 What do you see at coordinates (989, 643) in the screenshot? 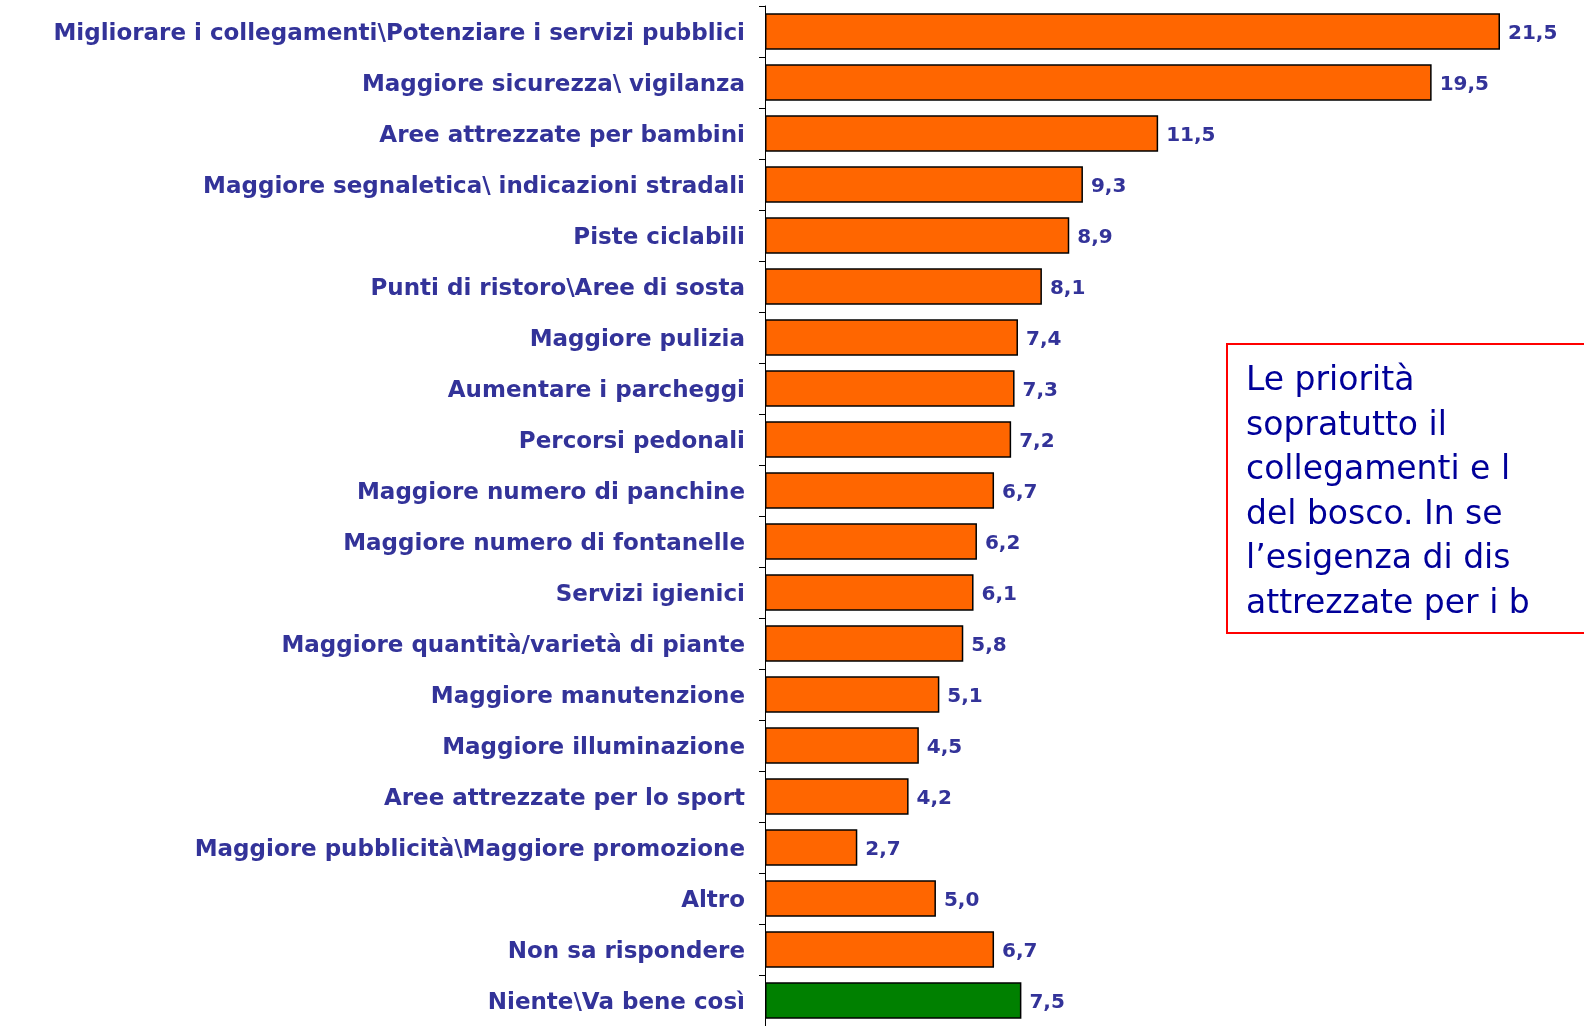
I see `data-label: 5,8` at bounding box center [989, 643].